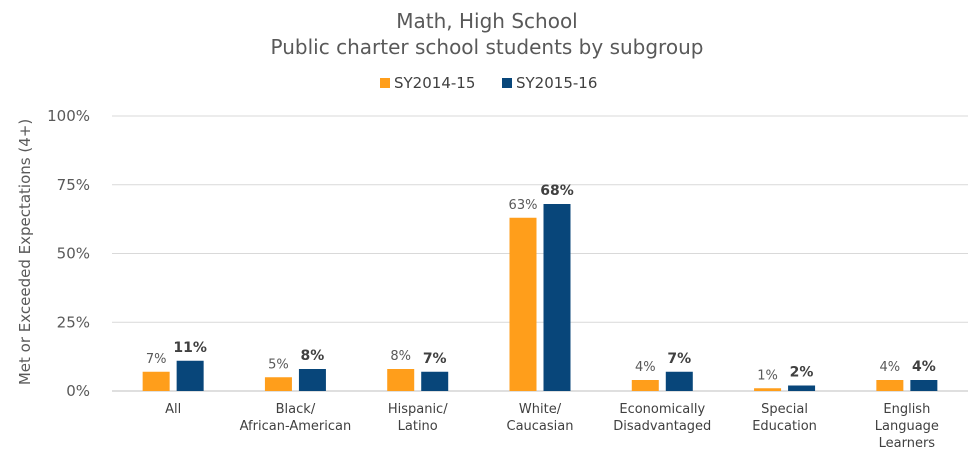 The height and width of the screenshot is (460, 975). What do you see at coordinates (802, 373) in the screenshot?
I see `data-label: 2%` at bounding box center [802, 373].